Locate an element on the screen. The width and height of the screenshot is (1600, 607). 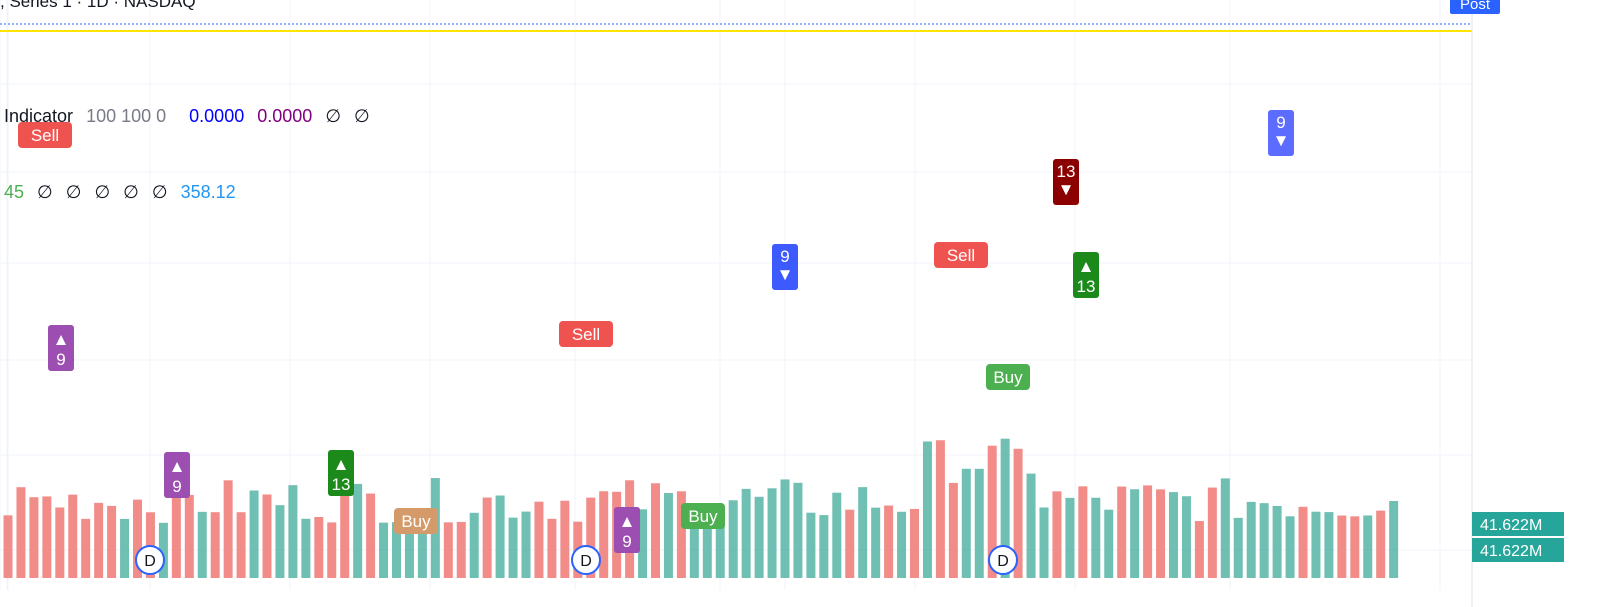
row2-prefix: 45 is located at coordinates (14, 192).